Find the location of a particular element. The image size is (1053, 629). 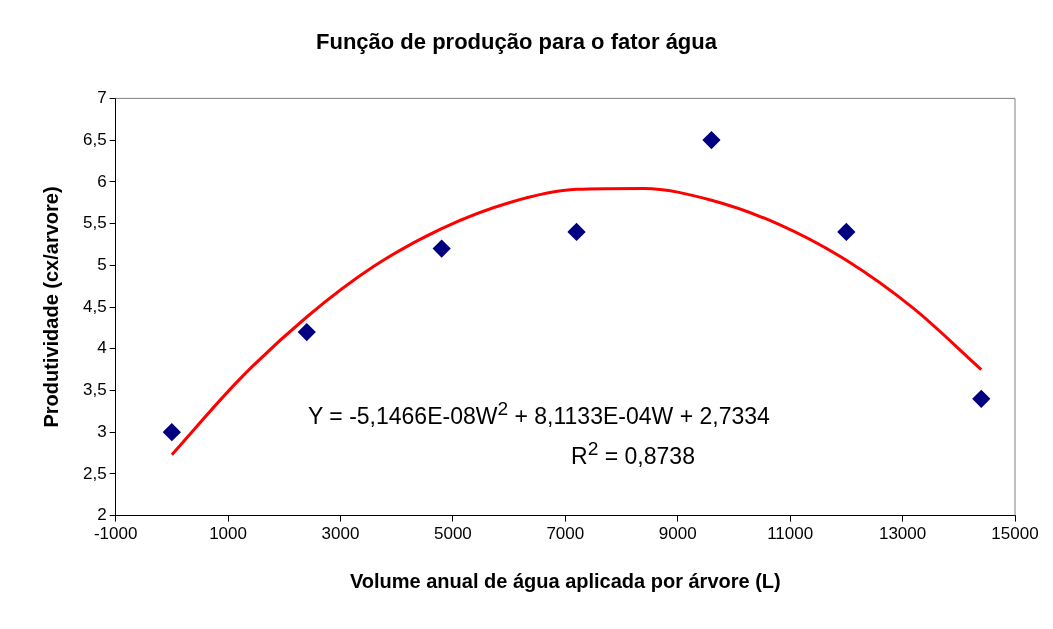

y-tick-label: 6,5 is located at coordinates (94, 139).